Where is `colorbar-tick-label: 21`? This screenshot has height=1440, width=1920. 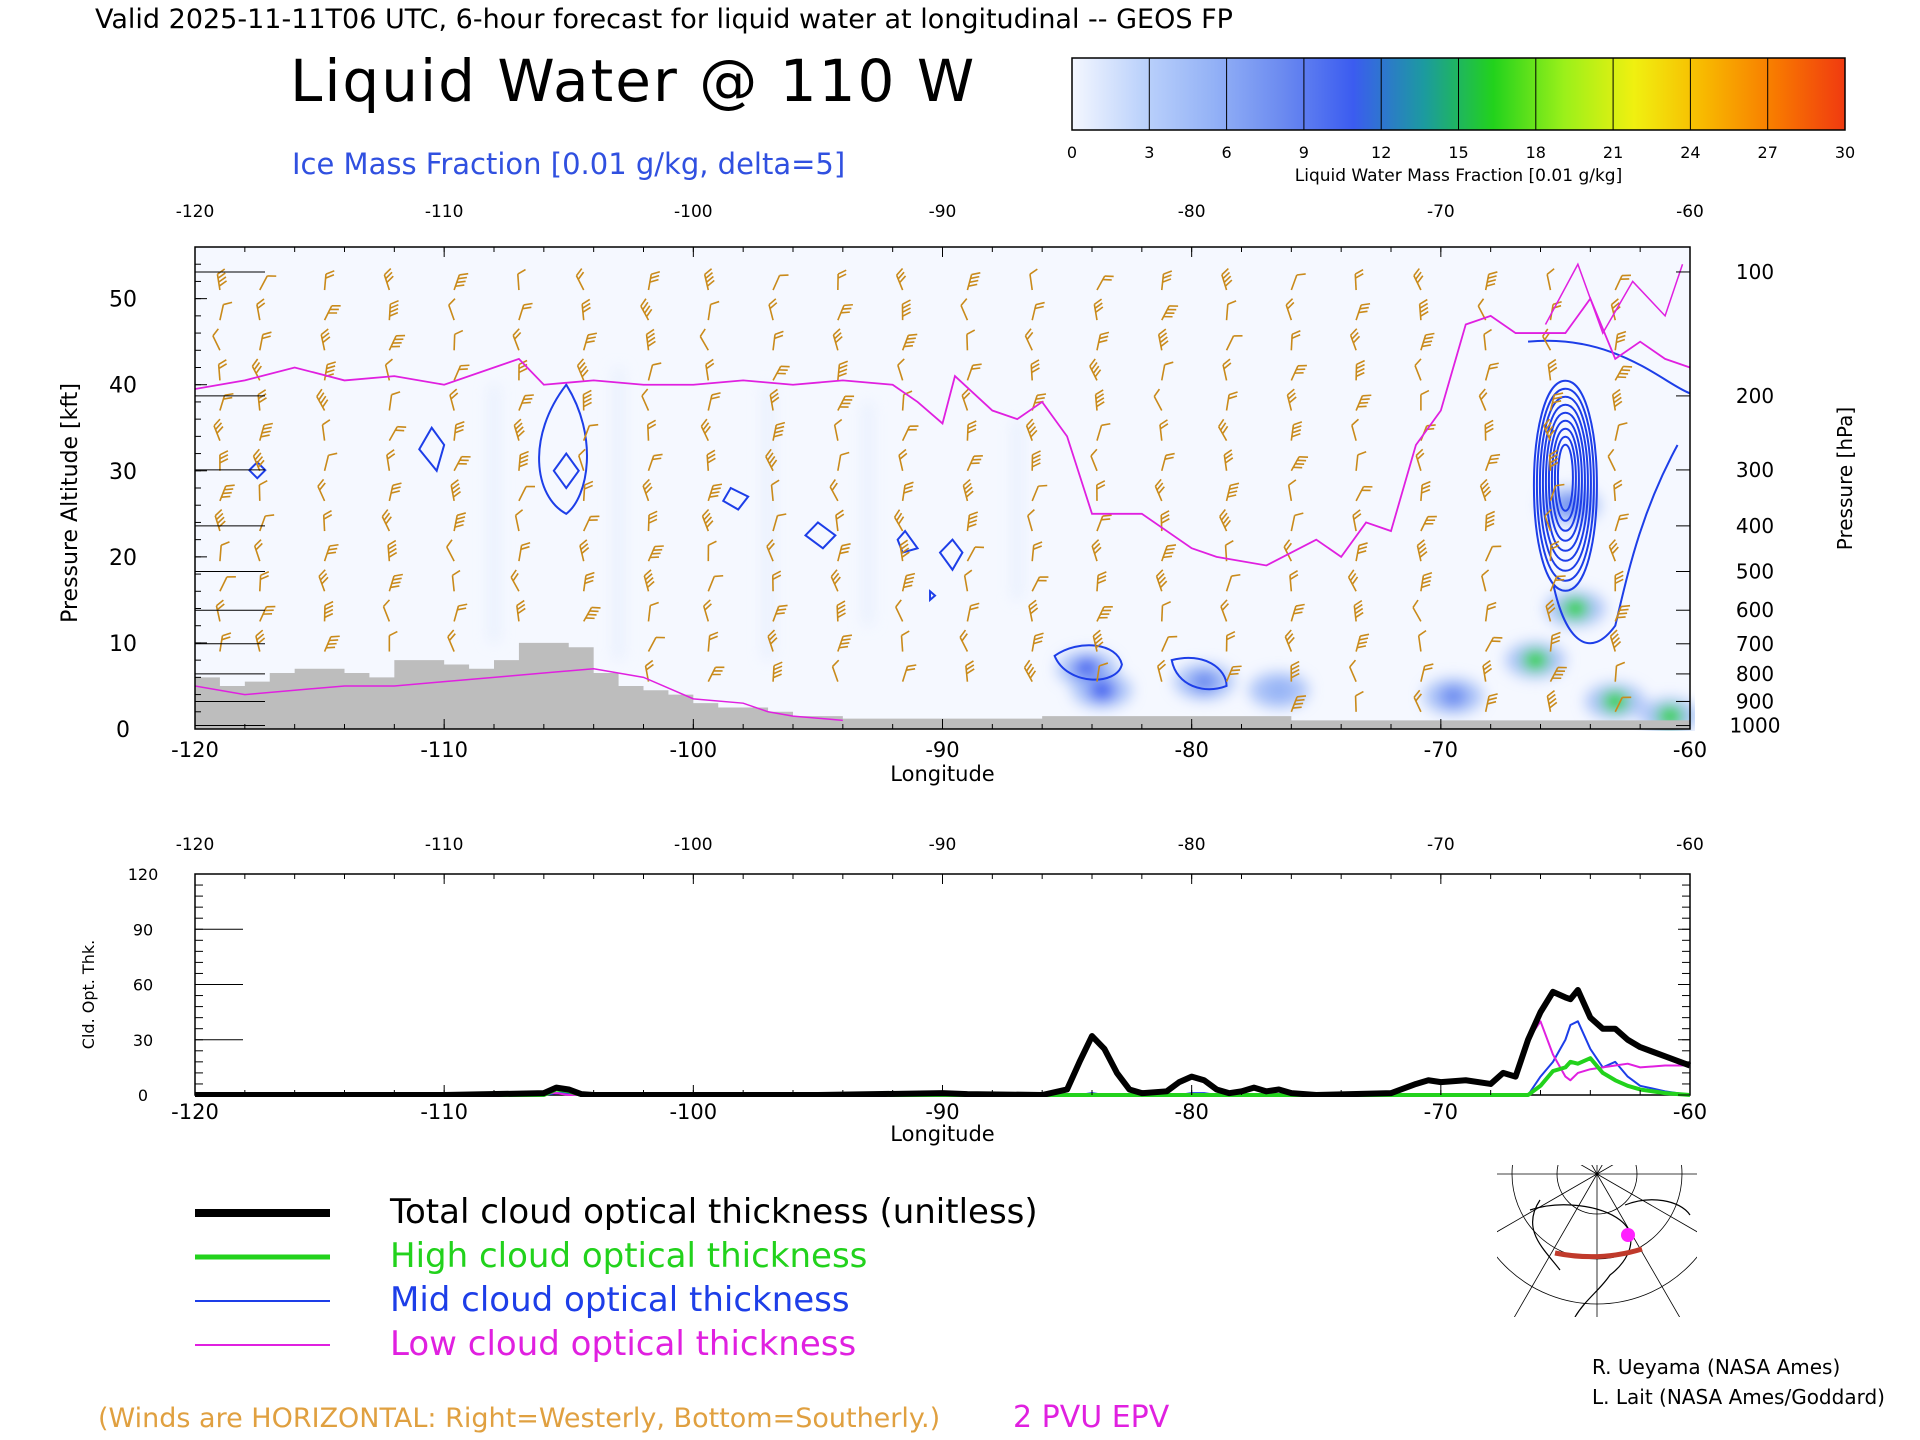 colorbar-tick-label: 21 is located at coordinates (1613, 152).